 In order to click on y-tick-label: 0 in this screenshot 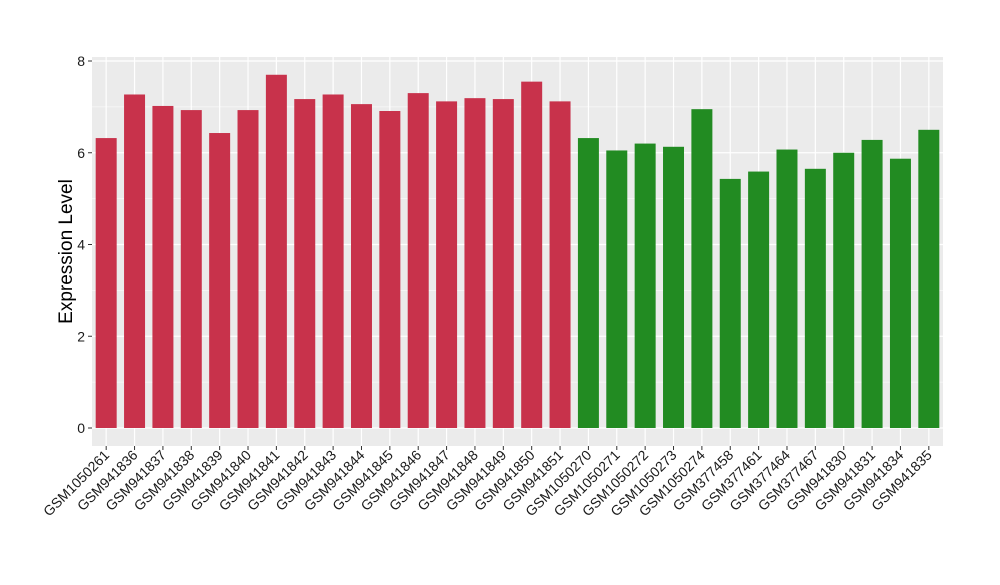, I will do `click(81, 428)`.